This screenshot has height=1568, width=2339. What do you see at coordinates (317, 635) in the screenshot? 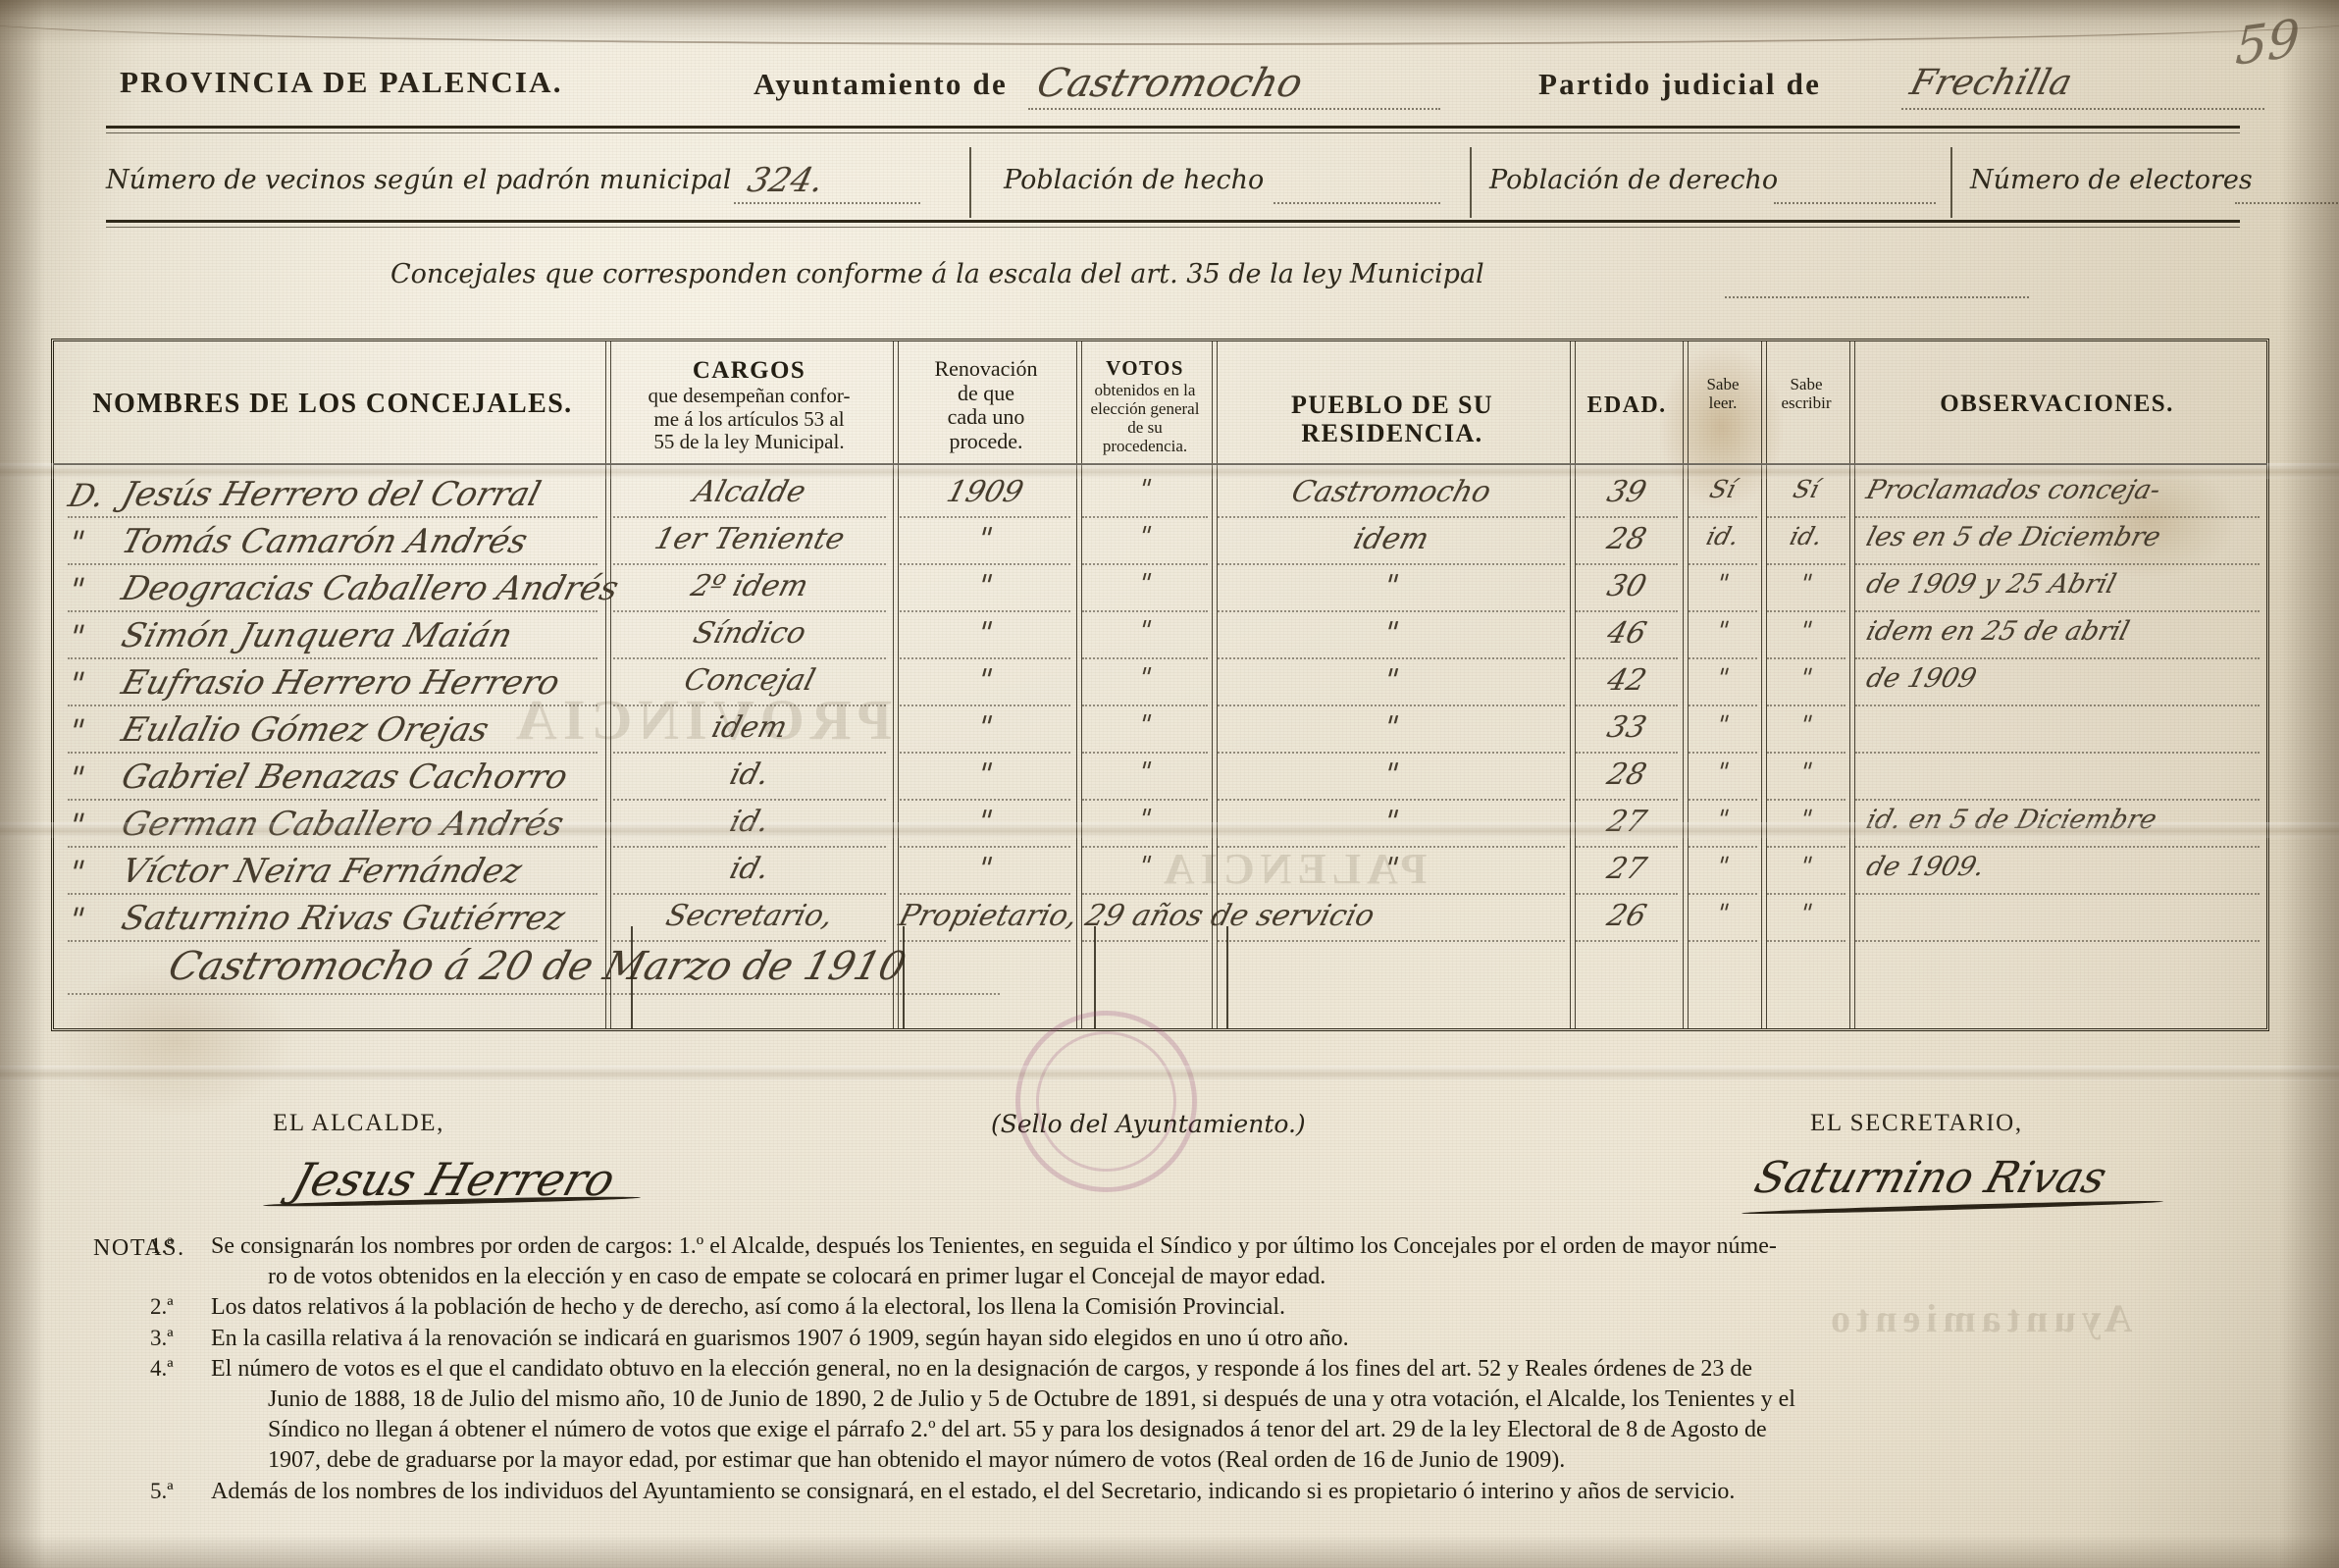
I see `cell-name: Simón Junquera Maián` at bounding box center [317, 635].